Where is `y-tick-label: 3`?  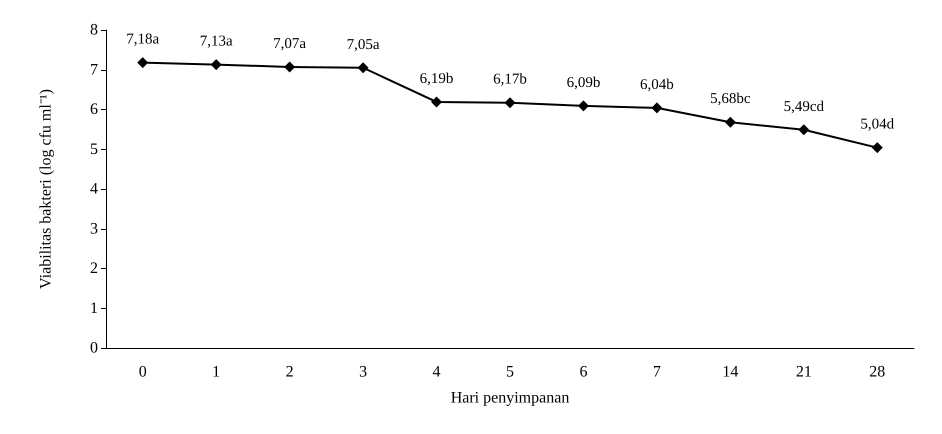
y-tick-label: 3 is located at coordinates (94, 229).